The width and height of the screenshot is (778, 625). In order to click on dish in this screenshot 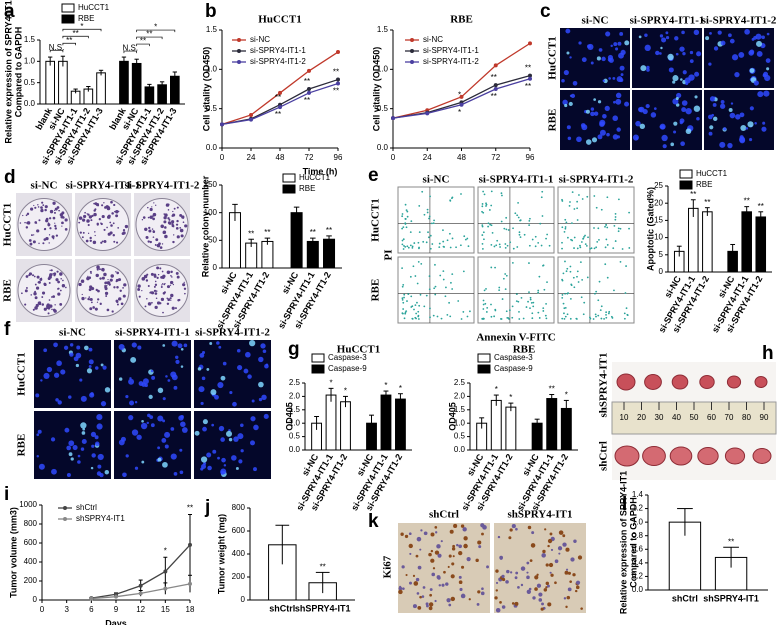, I will do `click(162, 290)`.